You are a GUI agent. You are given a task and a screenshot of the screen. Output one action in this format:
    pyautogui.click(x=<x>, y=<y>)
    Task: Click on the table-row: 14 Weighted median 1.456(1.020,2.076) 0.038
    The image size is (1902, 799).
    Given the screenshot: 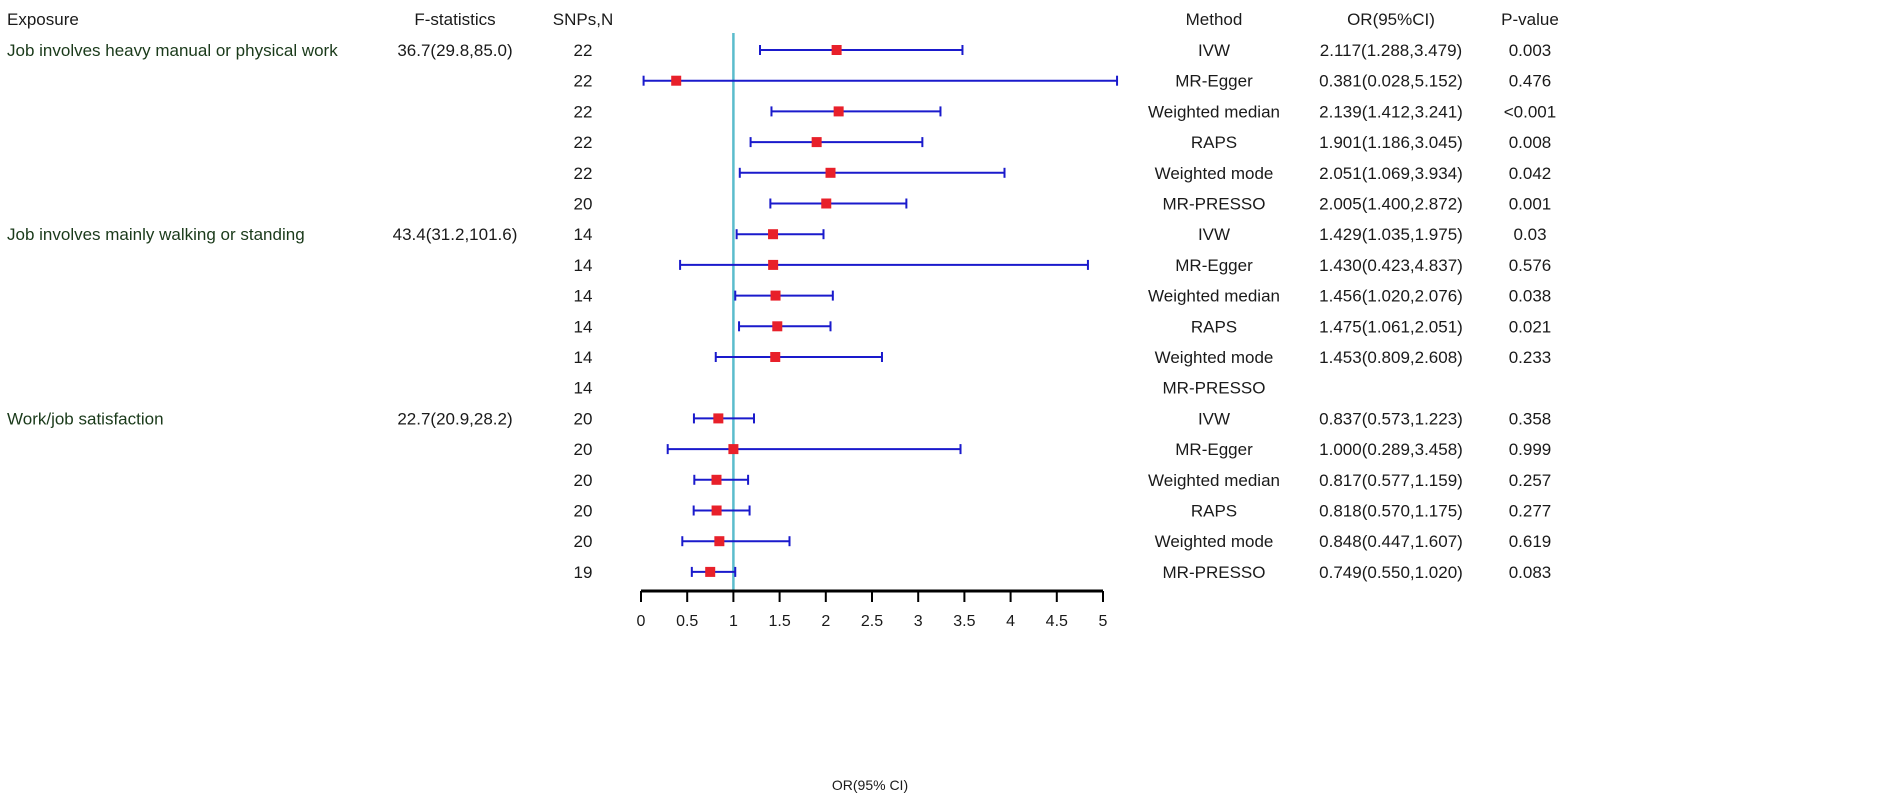 What is the action you would take?
    pyautogui.click(x=1063, y=296)
    